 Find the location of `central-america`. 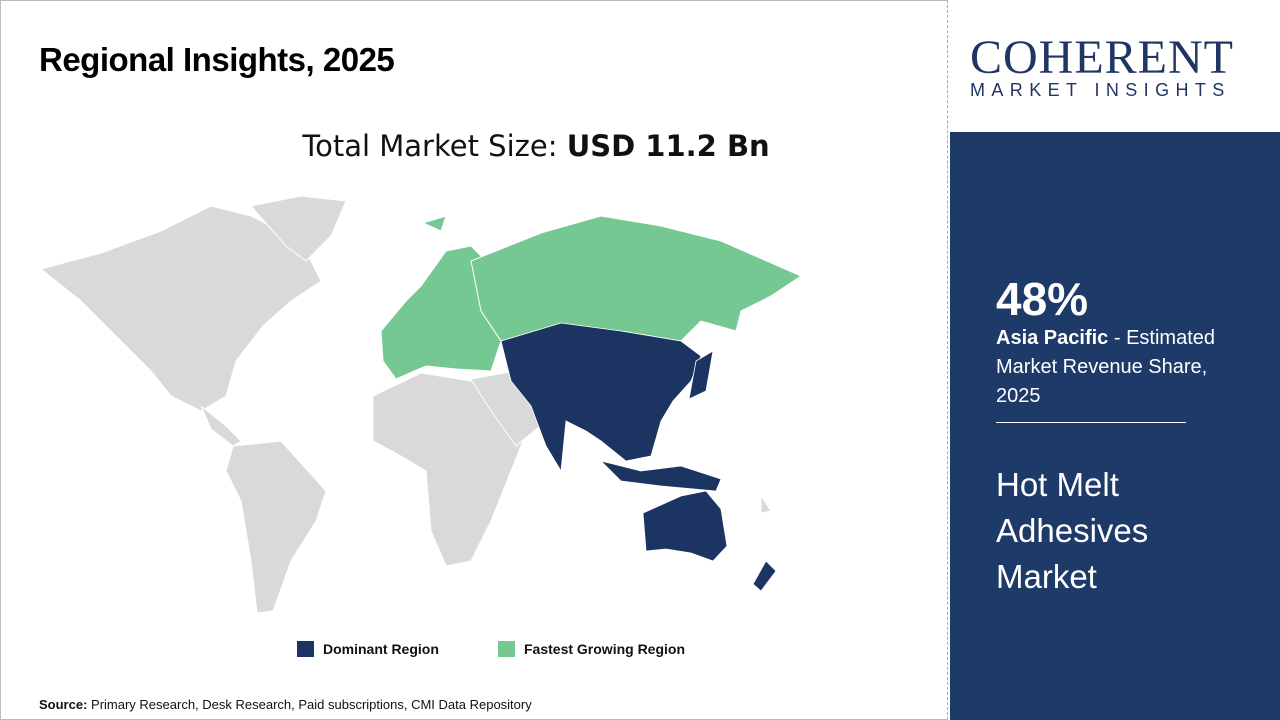

central-america is located at coordinates (221, 426).